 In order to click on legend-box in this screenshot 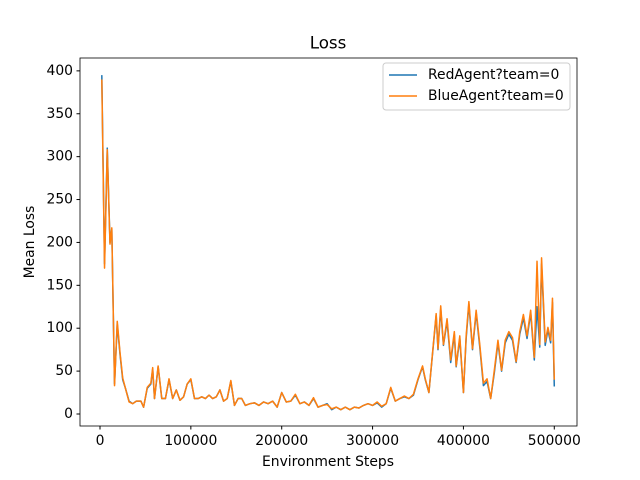, I will do `click(476, 86)`.